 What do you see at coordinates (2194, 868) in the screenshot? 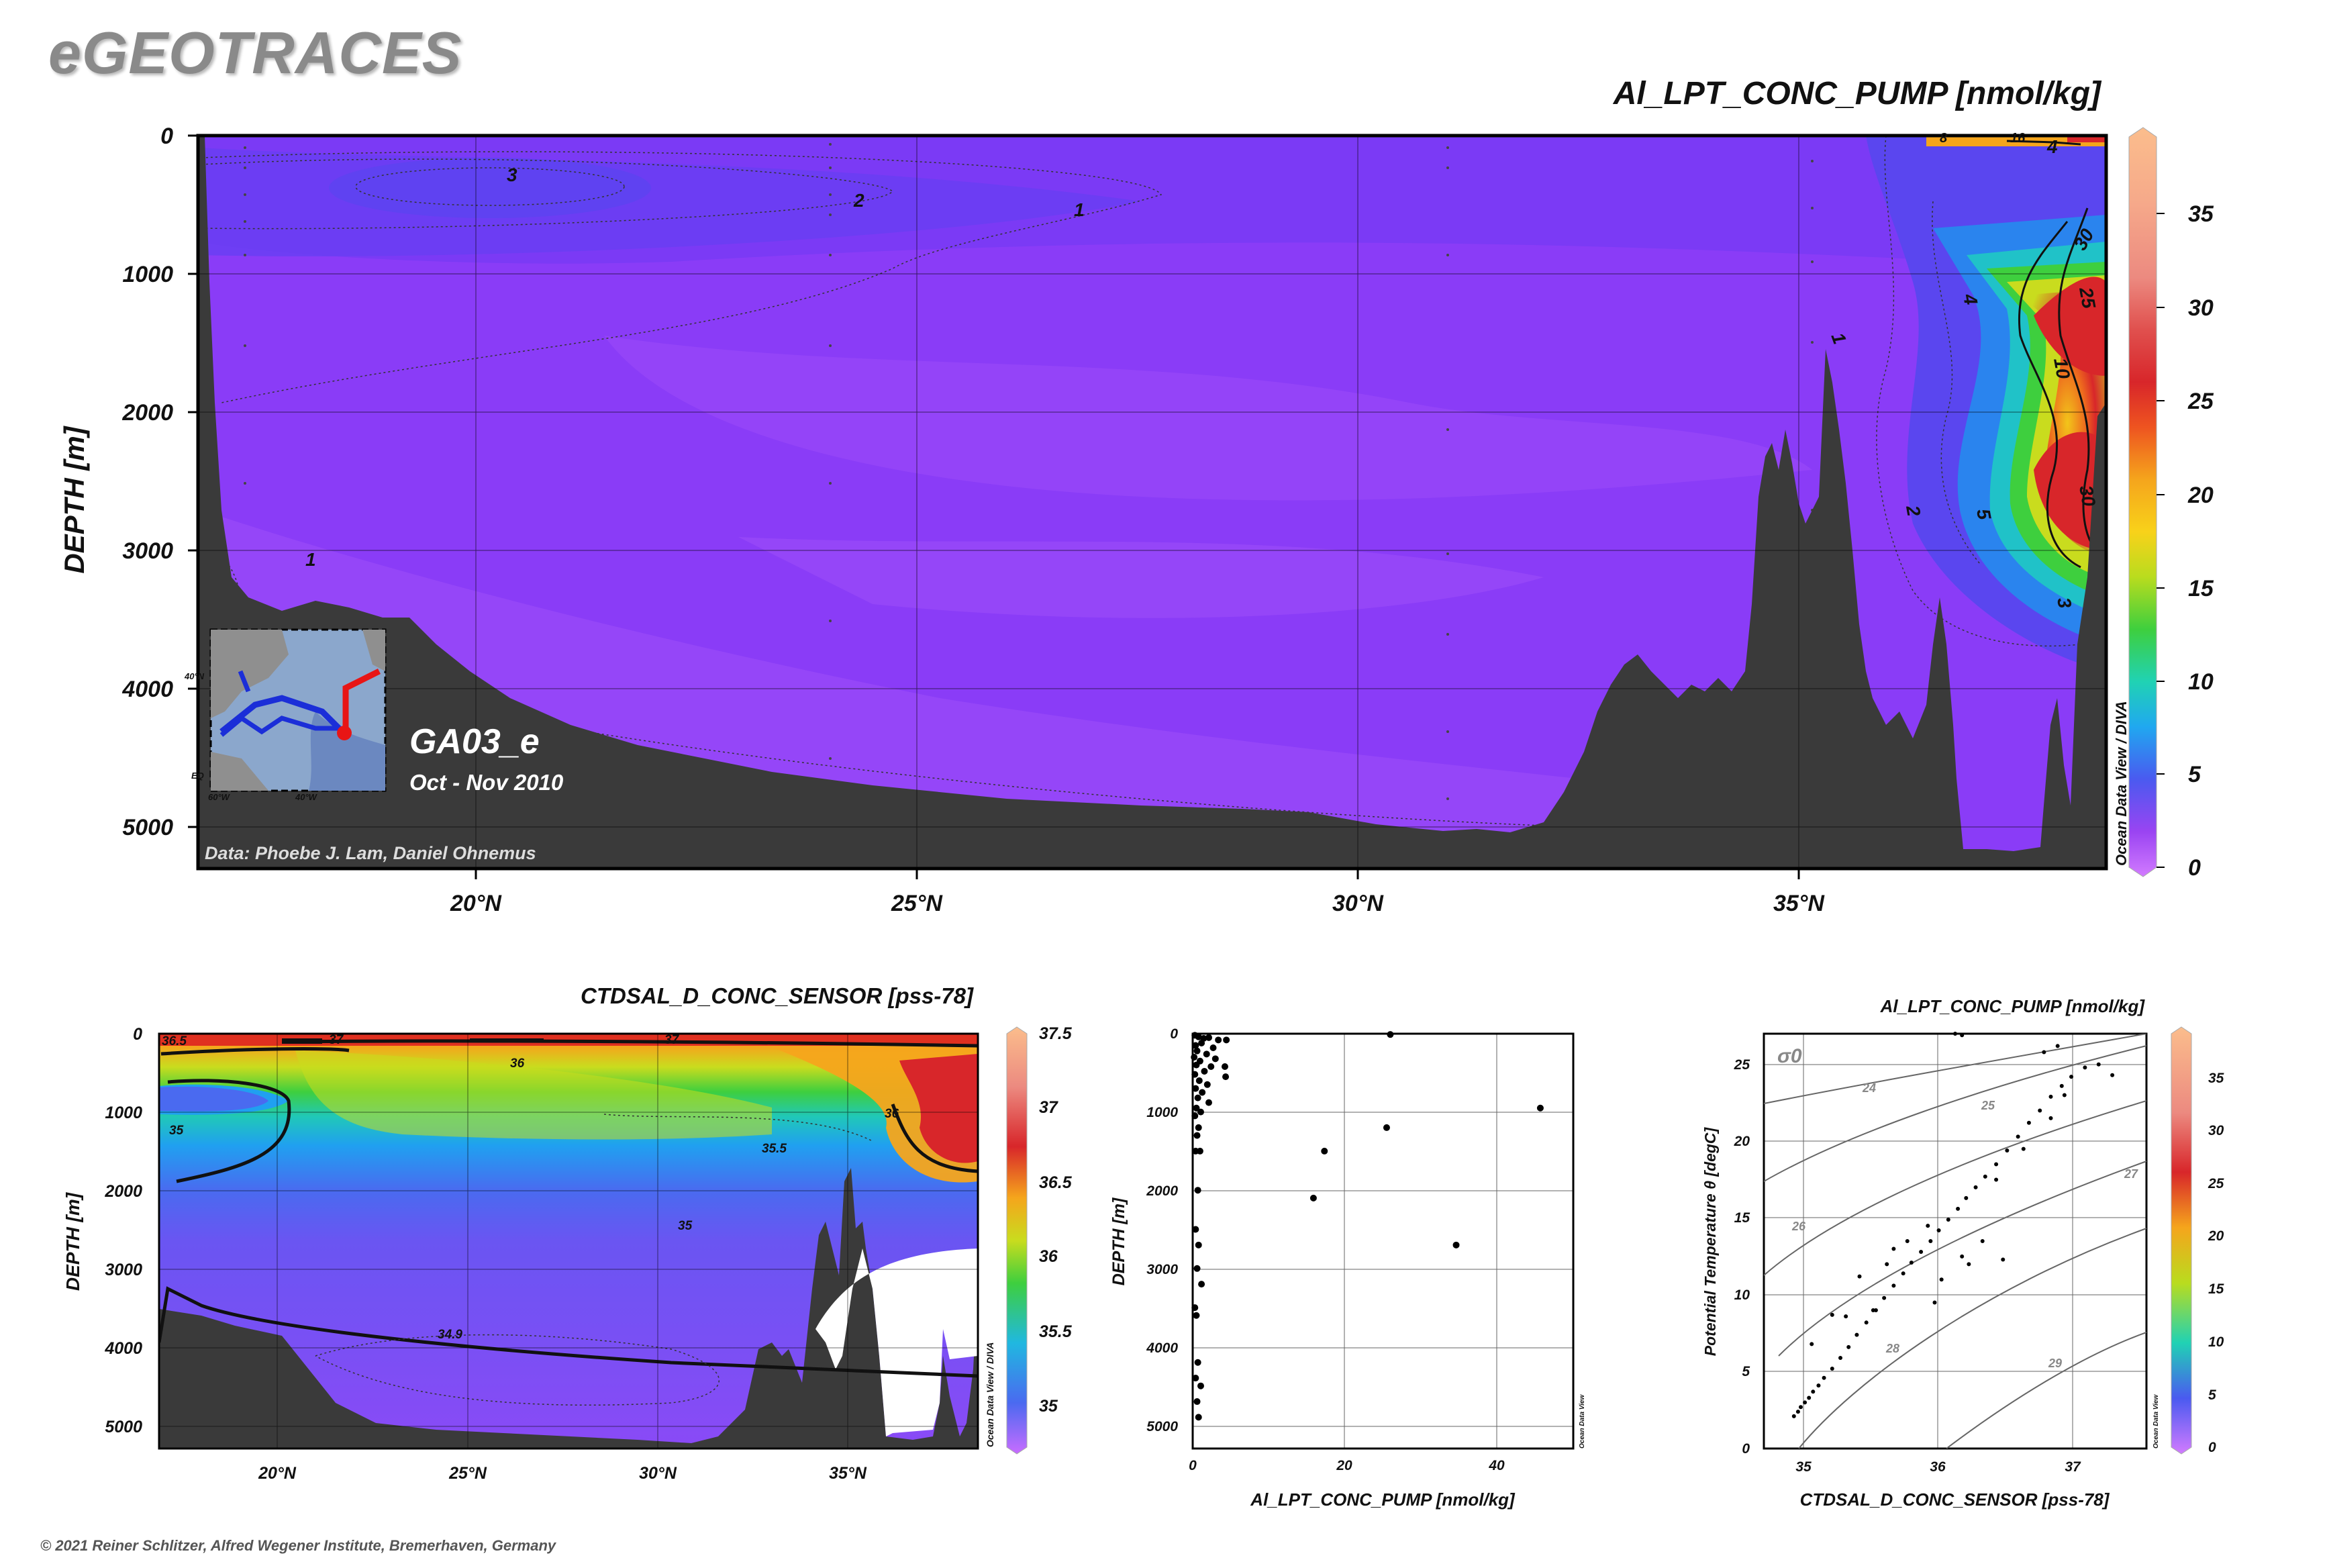
I see `colorbar-tick: 0` at bounding box center [2194, 868].